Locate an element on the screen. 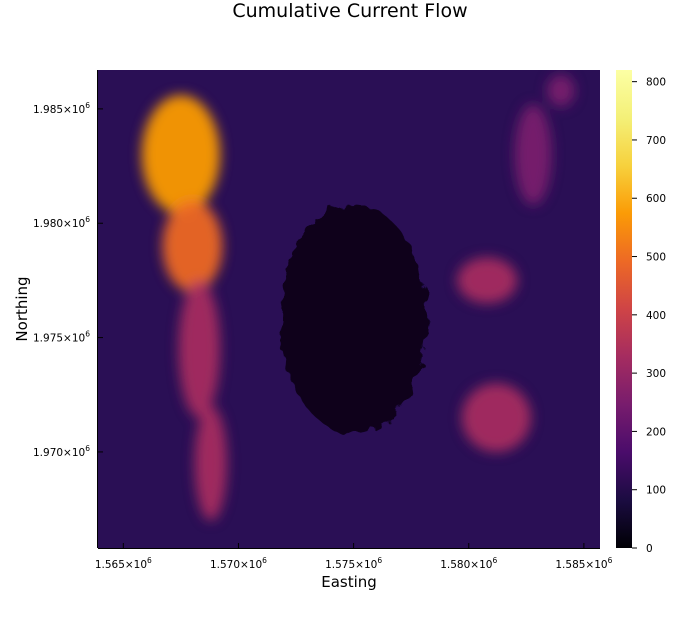 This screenshot has height=640, width=700. y-tick-label: 1.985×10⁶ is located at coordinates (61, 108).